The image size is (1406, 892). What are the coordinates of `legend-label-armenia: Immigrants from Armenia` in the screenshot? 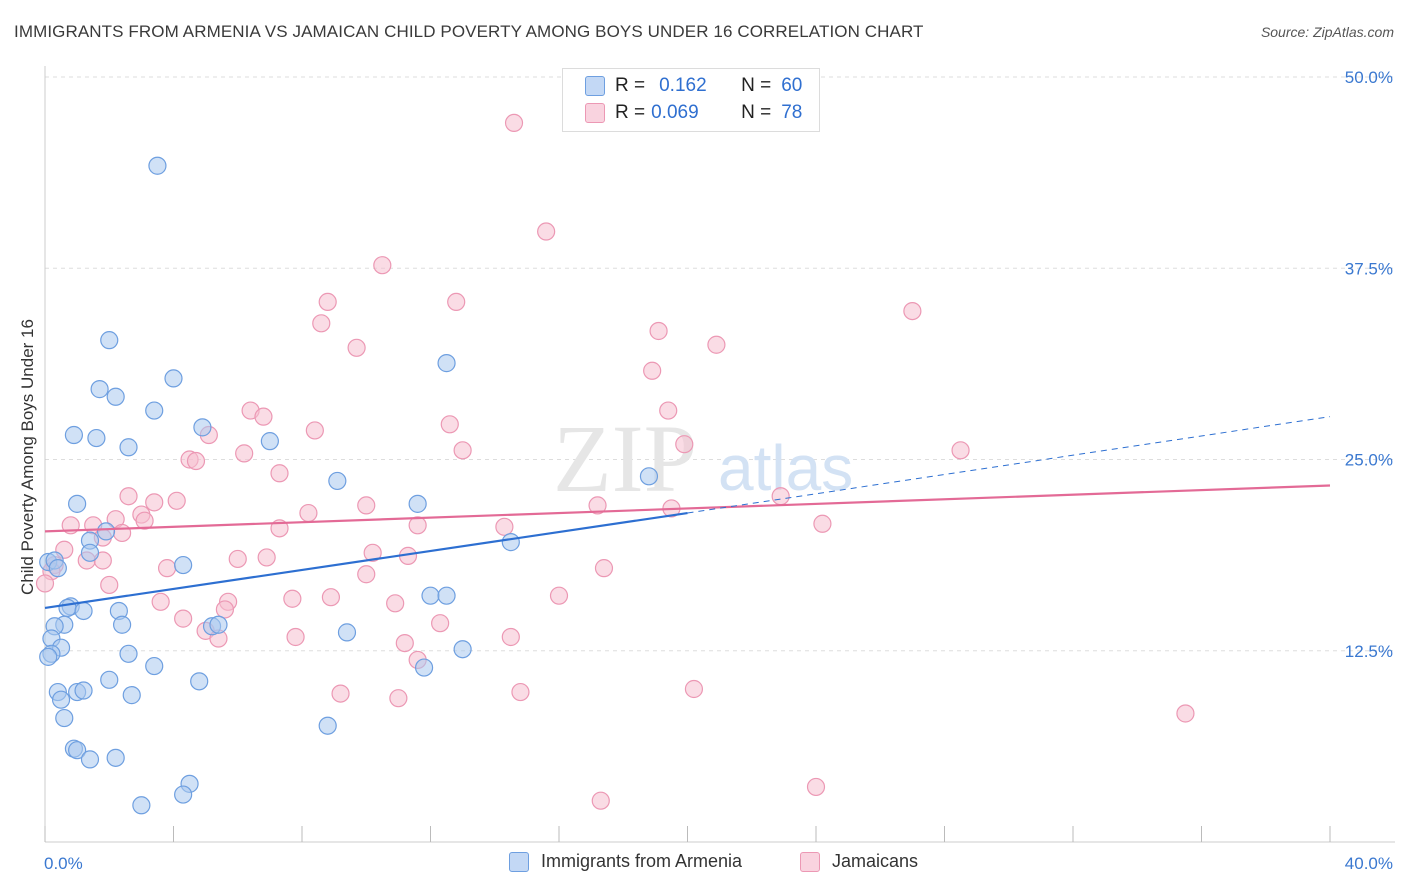 It's located at (642, 861).